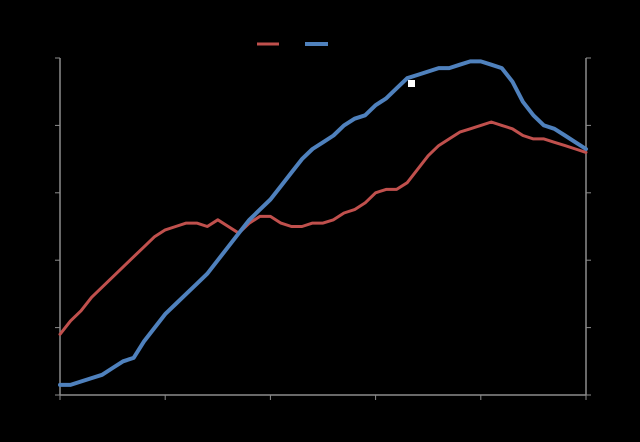  What do you see at coordinates (411, 83) in the screenshot?
I see `marker-square` at bounding box center [411, 83].